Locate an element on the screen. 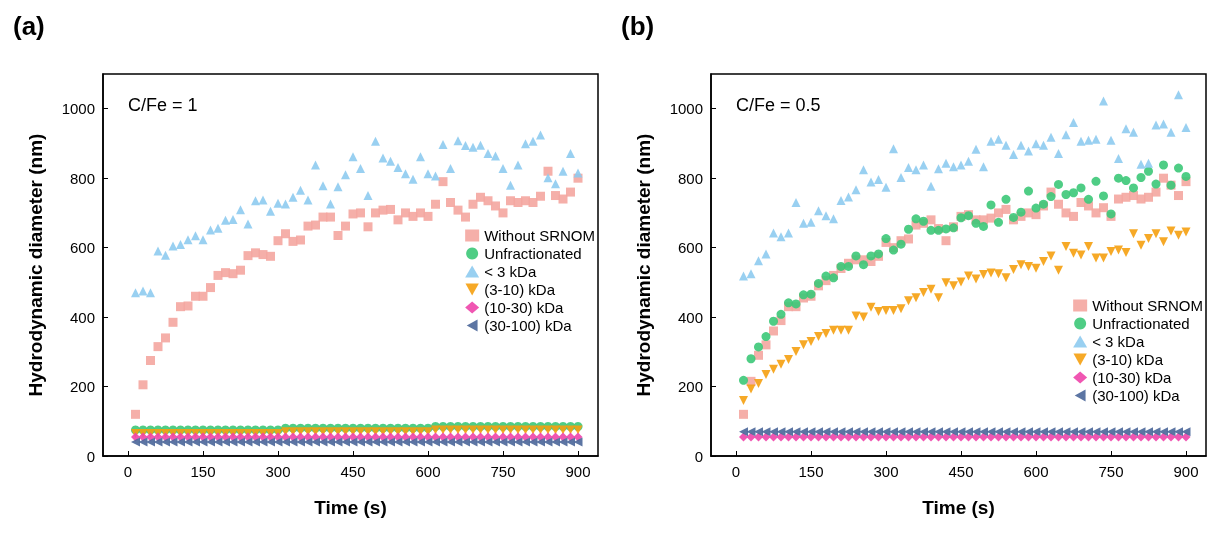 The height and width of the screenshot is (538, 1227). annotation: C/Fe = 1 is located at coordinates (163, 105).